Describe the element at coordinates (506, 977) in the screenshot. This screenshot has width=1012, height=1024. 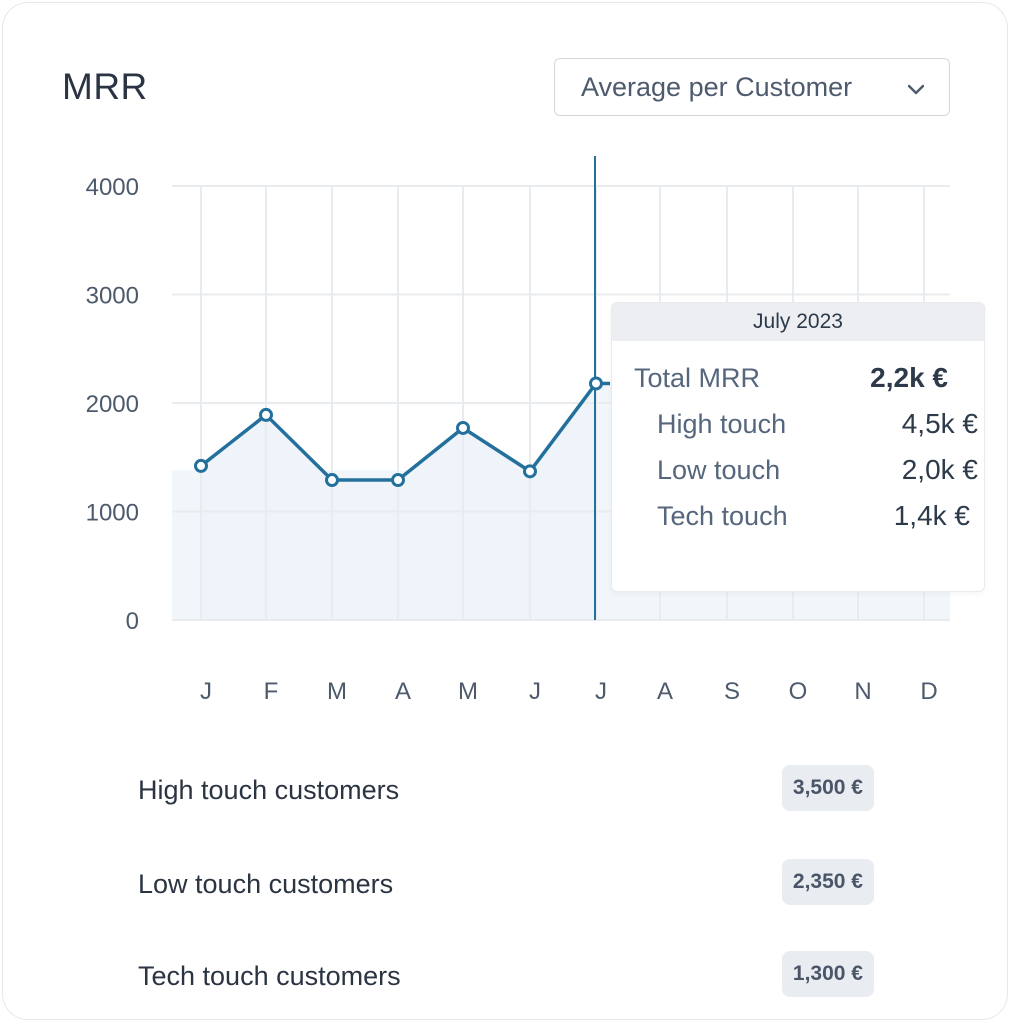
I see `segment-row-tech-touch: Tech touch customers 1,300 €` at that location.